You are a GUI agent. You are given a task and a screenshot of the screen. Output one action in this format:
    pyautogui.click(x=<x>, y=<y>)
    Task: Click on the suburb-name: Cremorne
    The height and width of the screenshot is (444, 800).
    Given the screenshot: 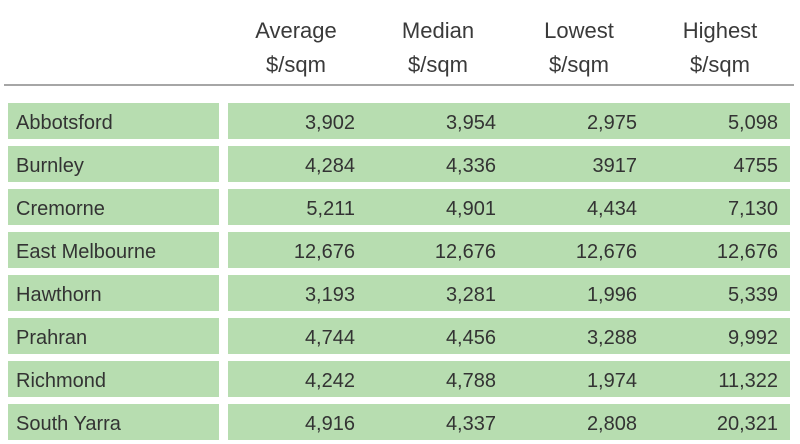 What is the action you would take?
    pyautogui.click(x=113, y=207)
    